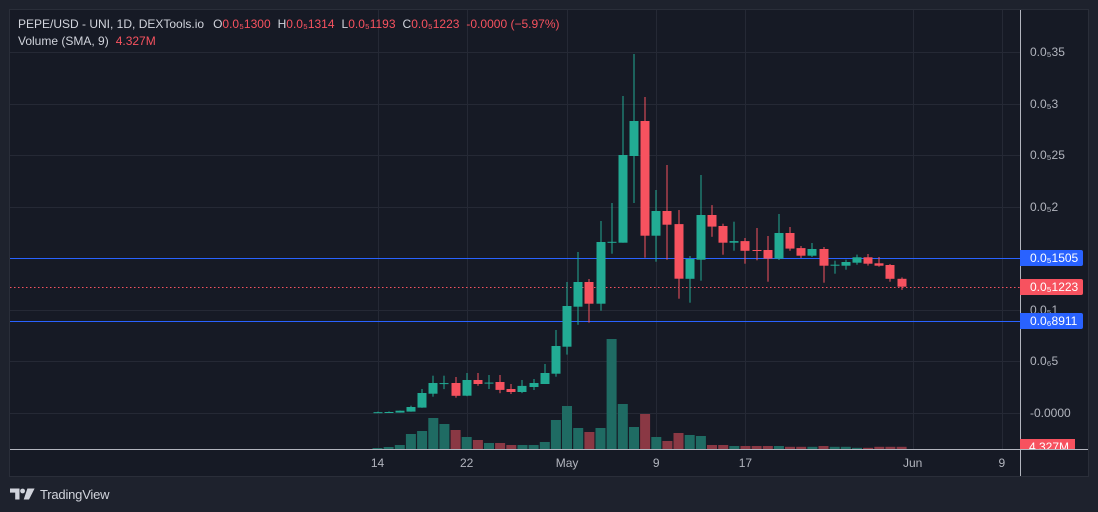  What do you see at coordinates (369, 24) in the screenshot?
I see `legend-low: L0.0₅1193` at bounding box center [369, 24].